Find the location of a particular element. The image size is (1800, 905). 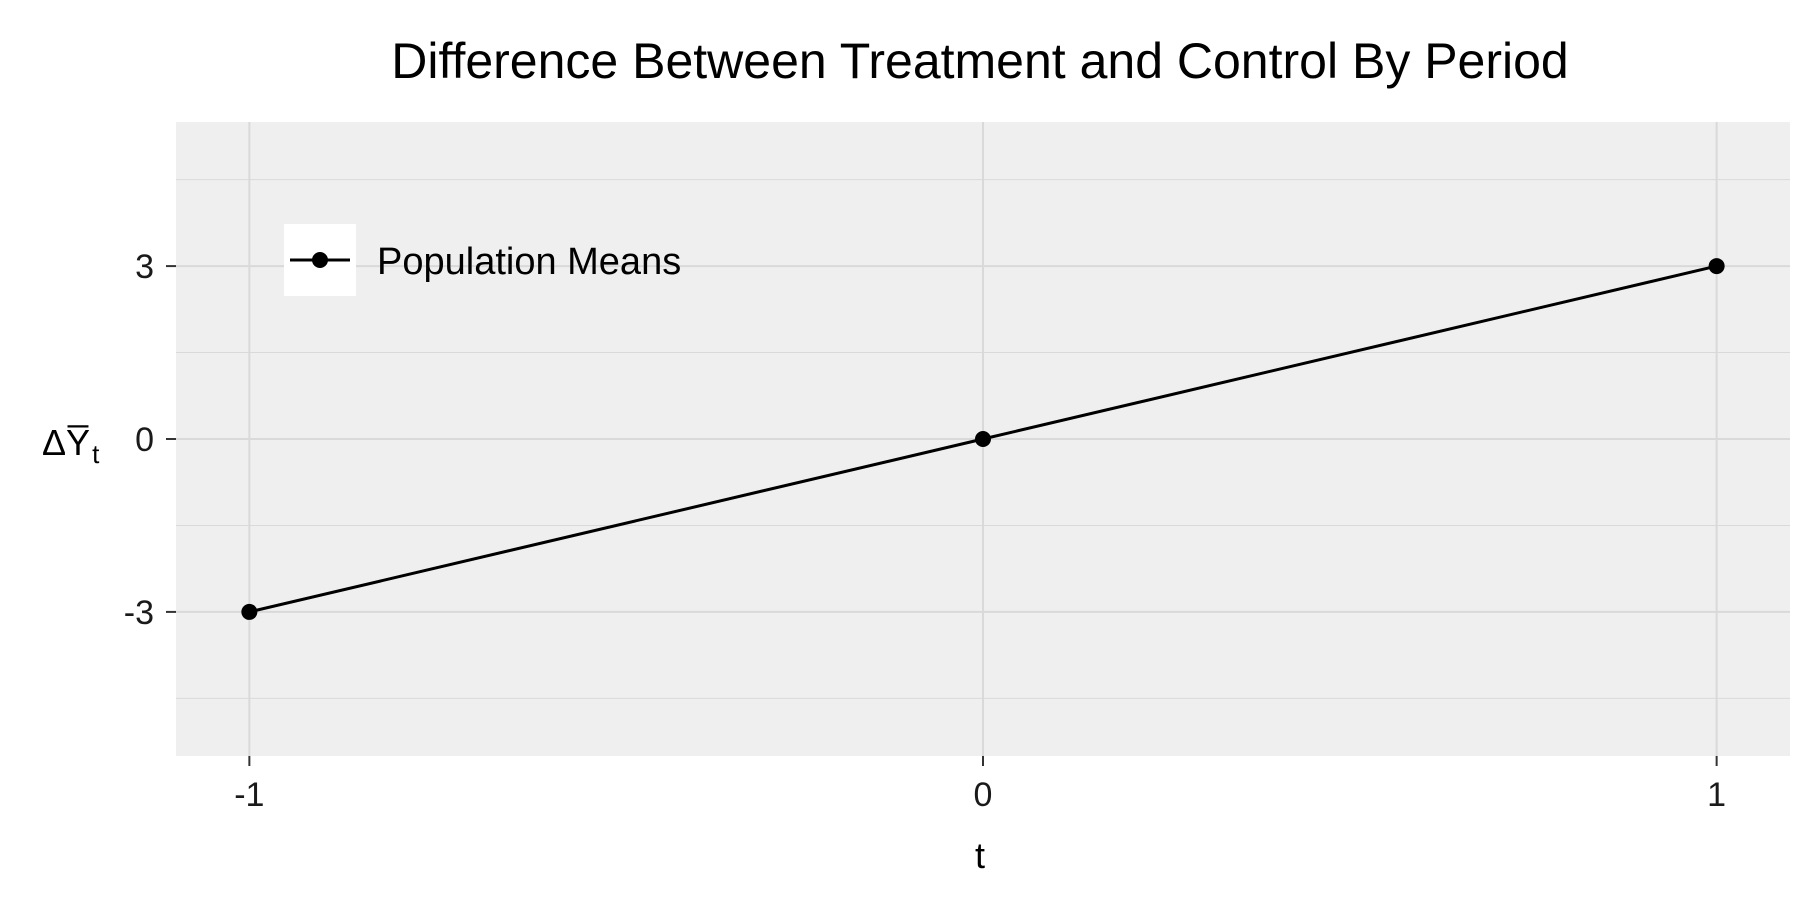

y-axis-title: ΔY̅t is located at coordinates (71, 445).